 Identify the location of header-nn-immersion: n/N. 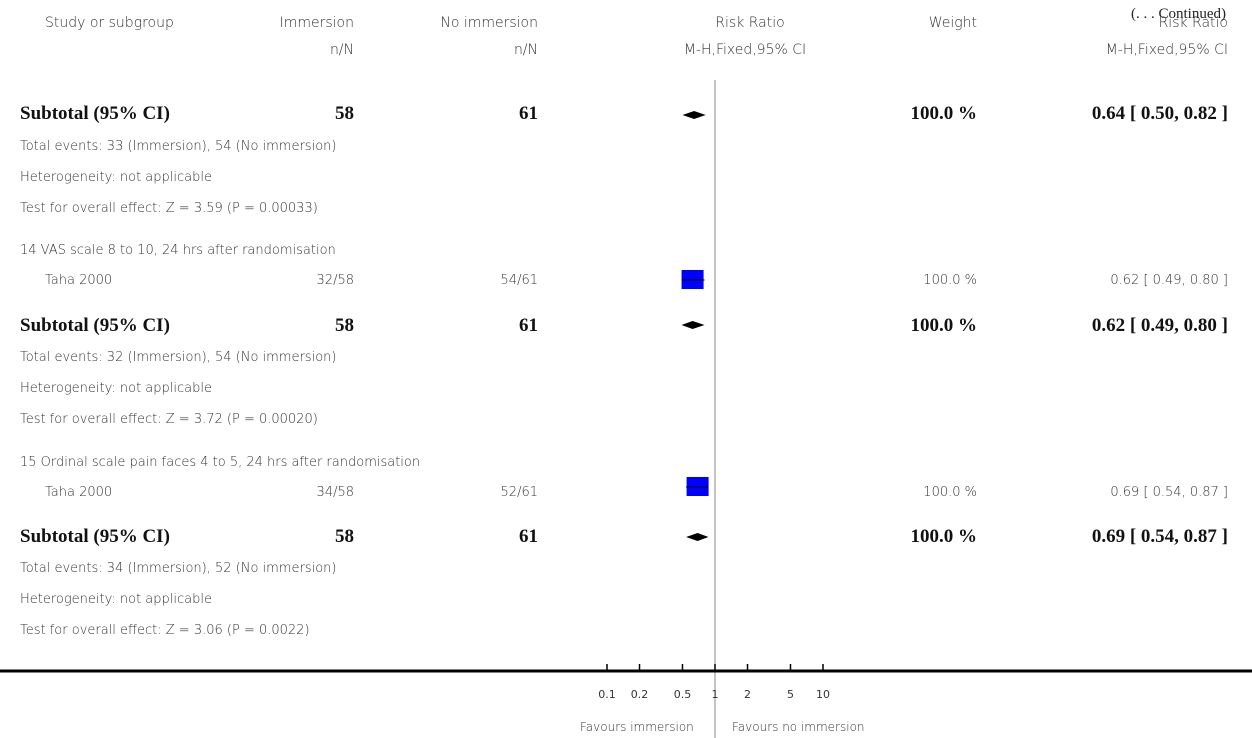
(341, 50).